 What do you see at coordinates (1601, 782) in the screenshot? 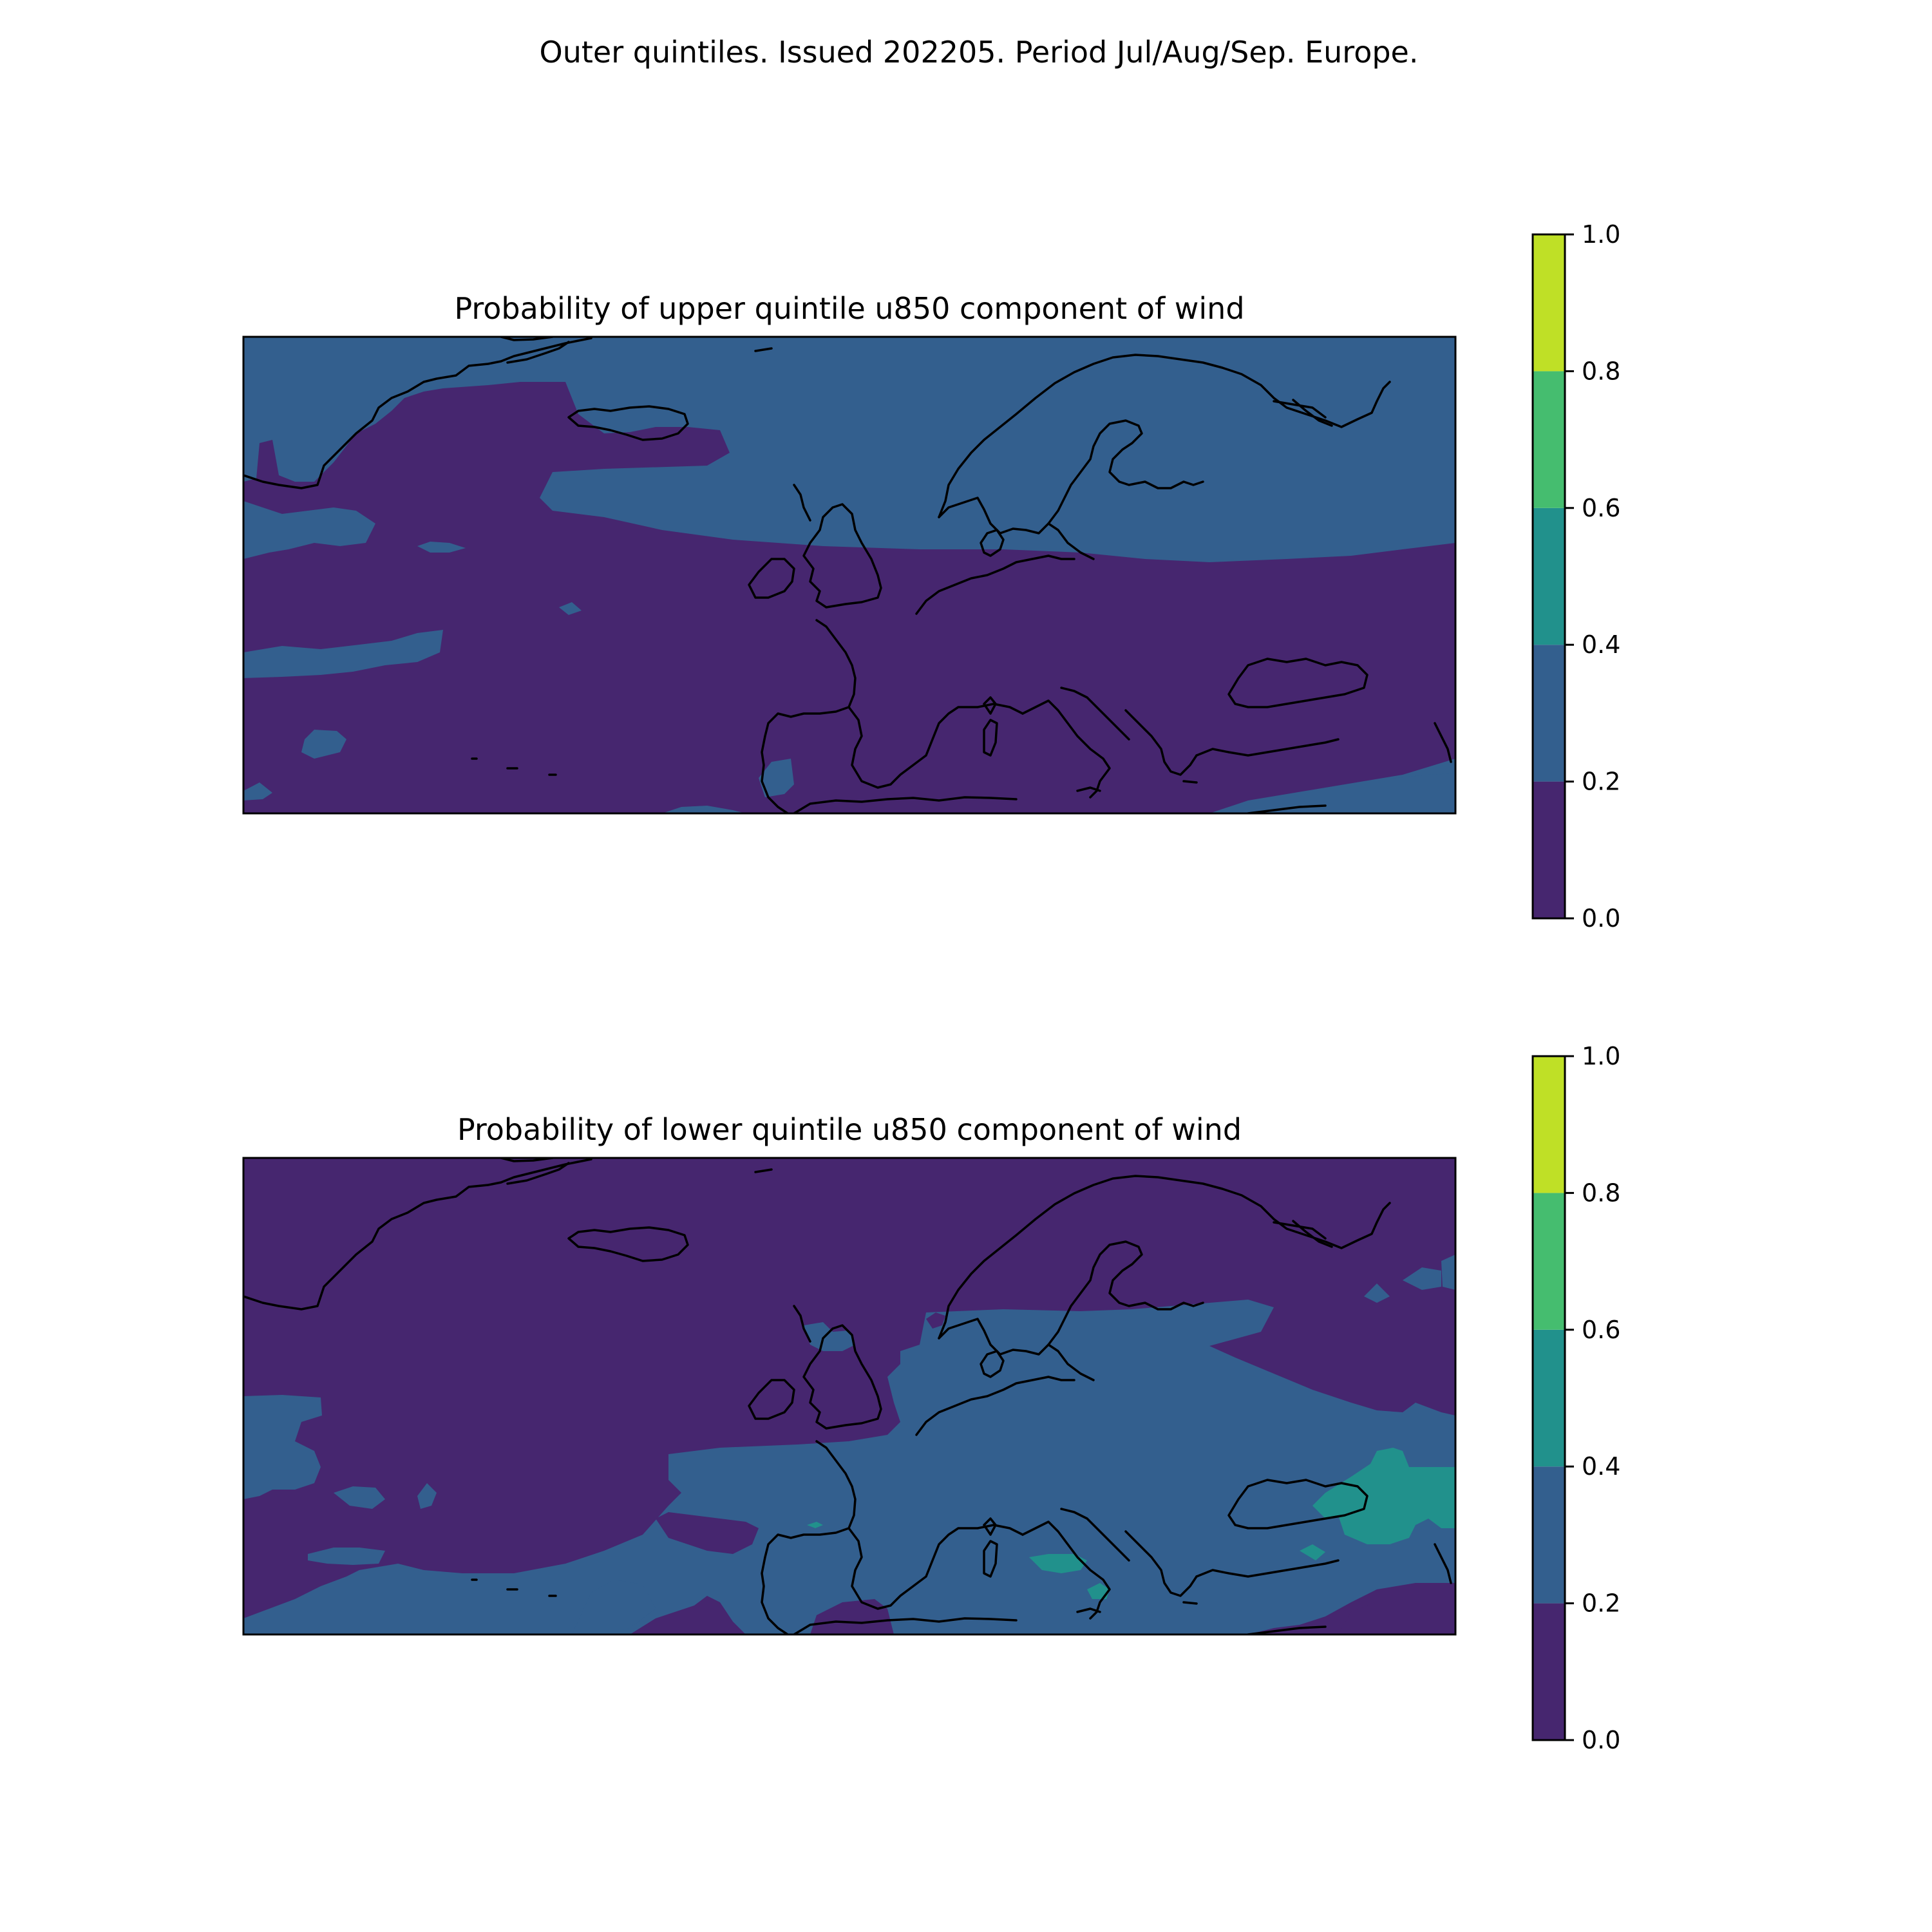
I see `upper-colorbar-tick-label: 0.2` at bounding box center [1601, 782].